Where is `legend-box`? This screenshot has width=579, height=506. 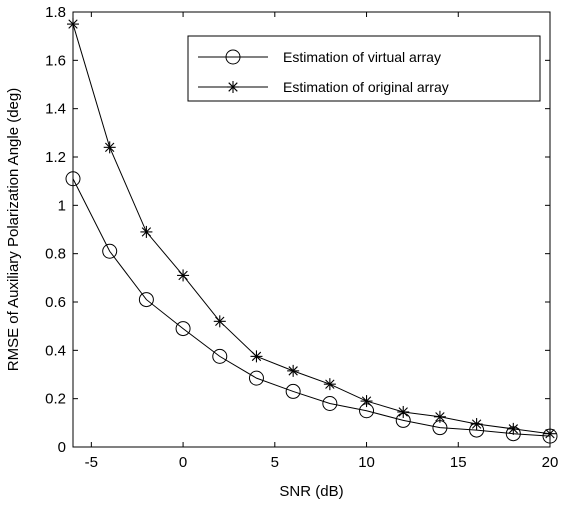
legend-box is located at coordinates (364, 68).